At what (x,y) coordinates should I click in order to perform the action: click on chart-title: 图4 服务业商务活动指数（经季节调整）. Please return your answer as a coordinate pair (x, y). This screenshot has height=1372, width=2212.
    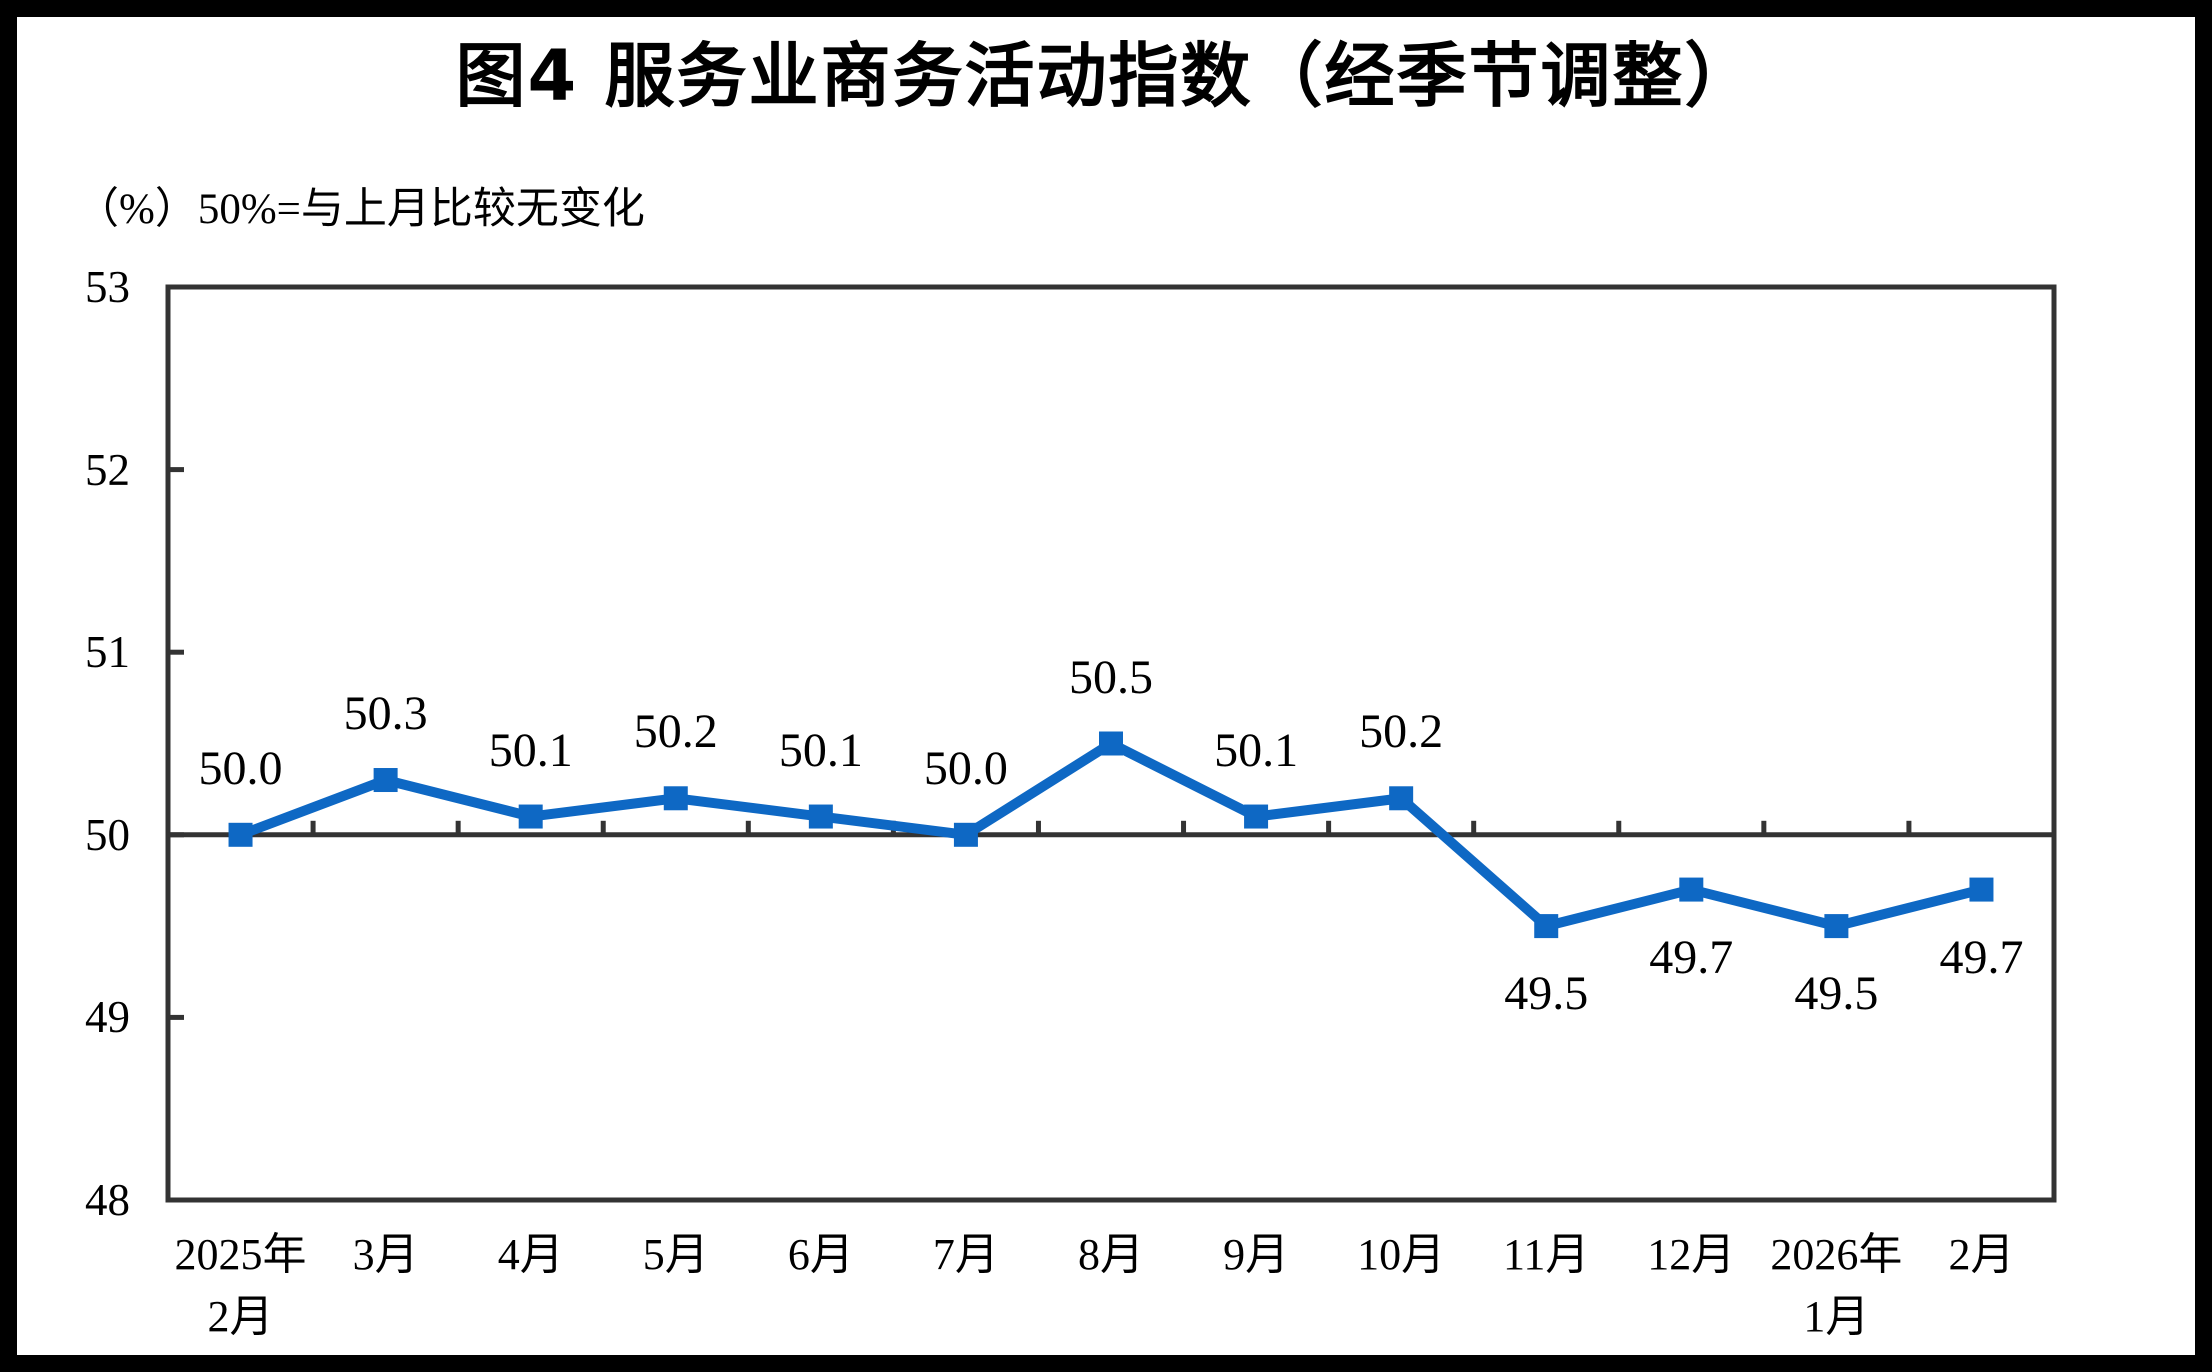
    Looking at the image, I should click on (1106, 76).